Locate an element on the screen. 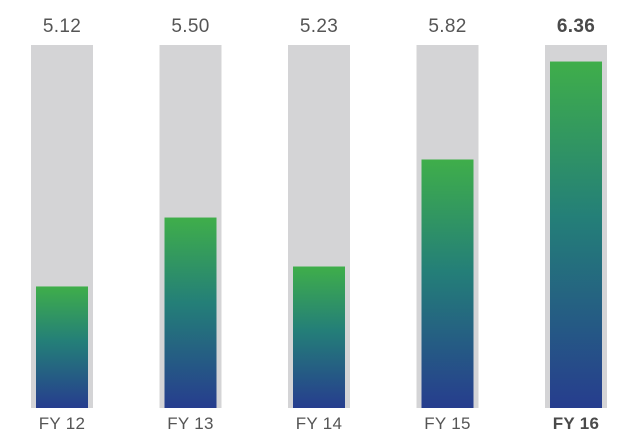  category-label: FY 13 is located at coordinates (190, 423).